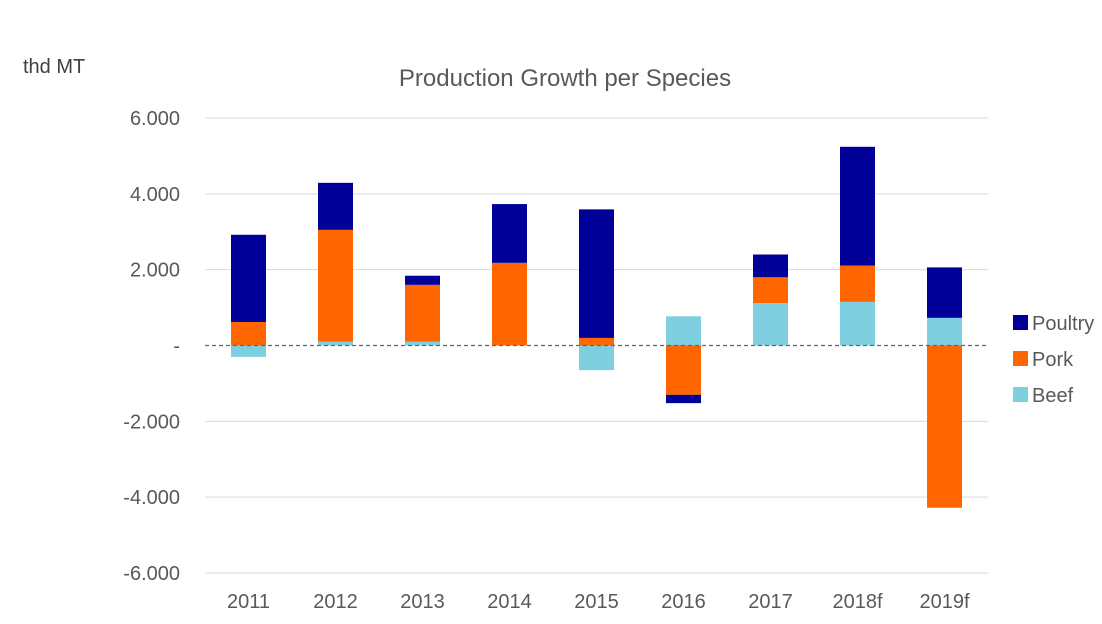  Describe the element at coordinates (422, 313) in the screenshot. I see `bar-pork-2013` at that location.